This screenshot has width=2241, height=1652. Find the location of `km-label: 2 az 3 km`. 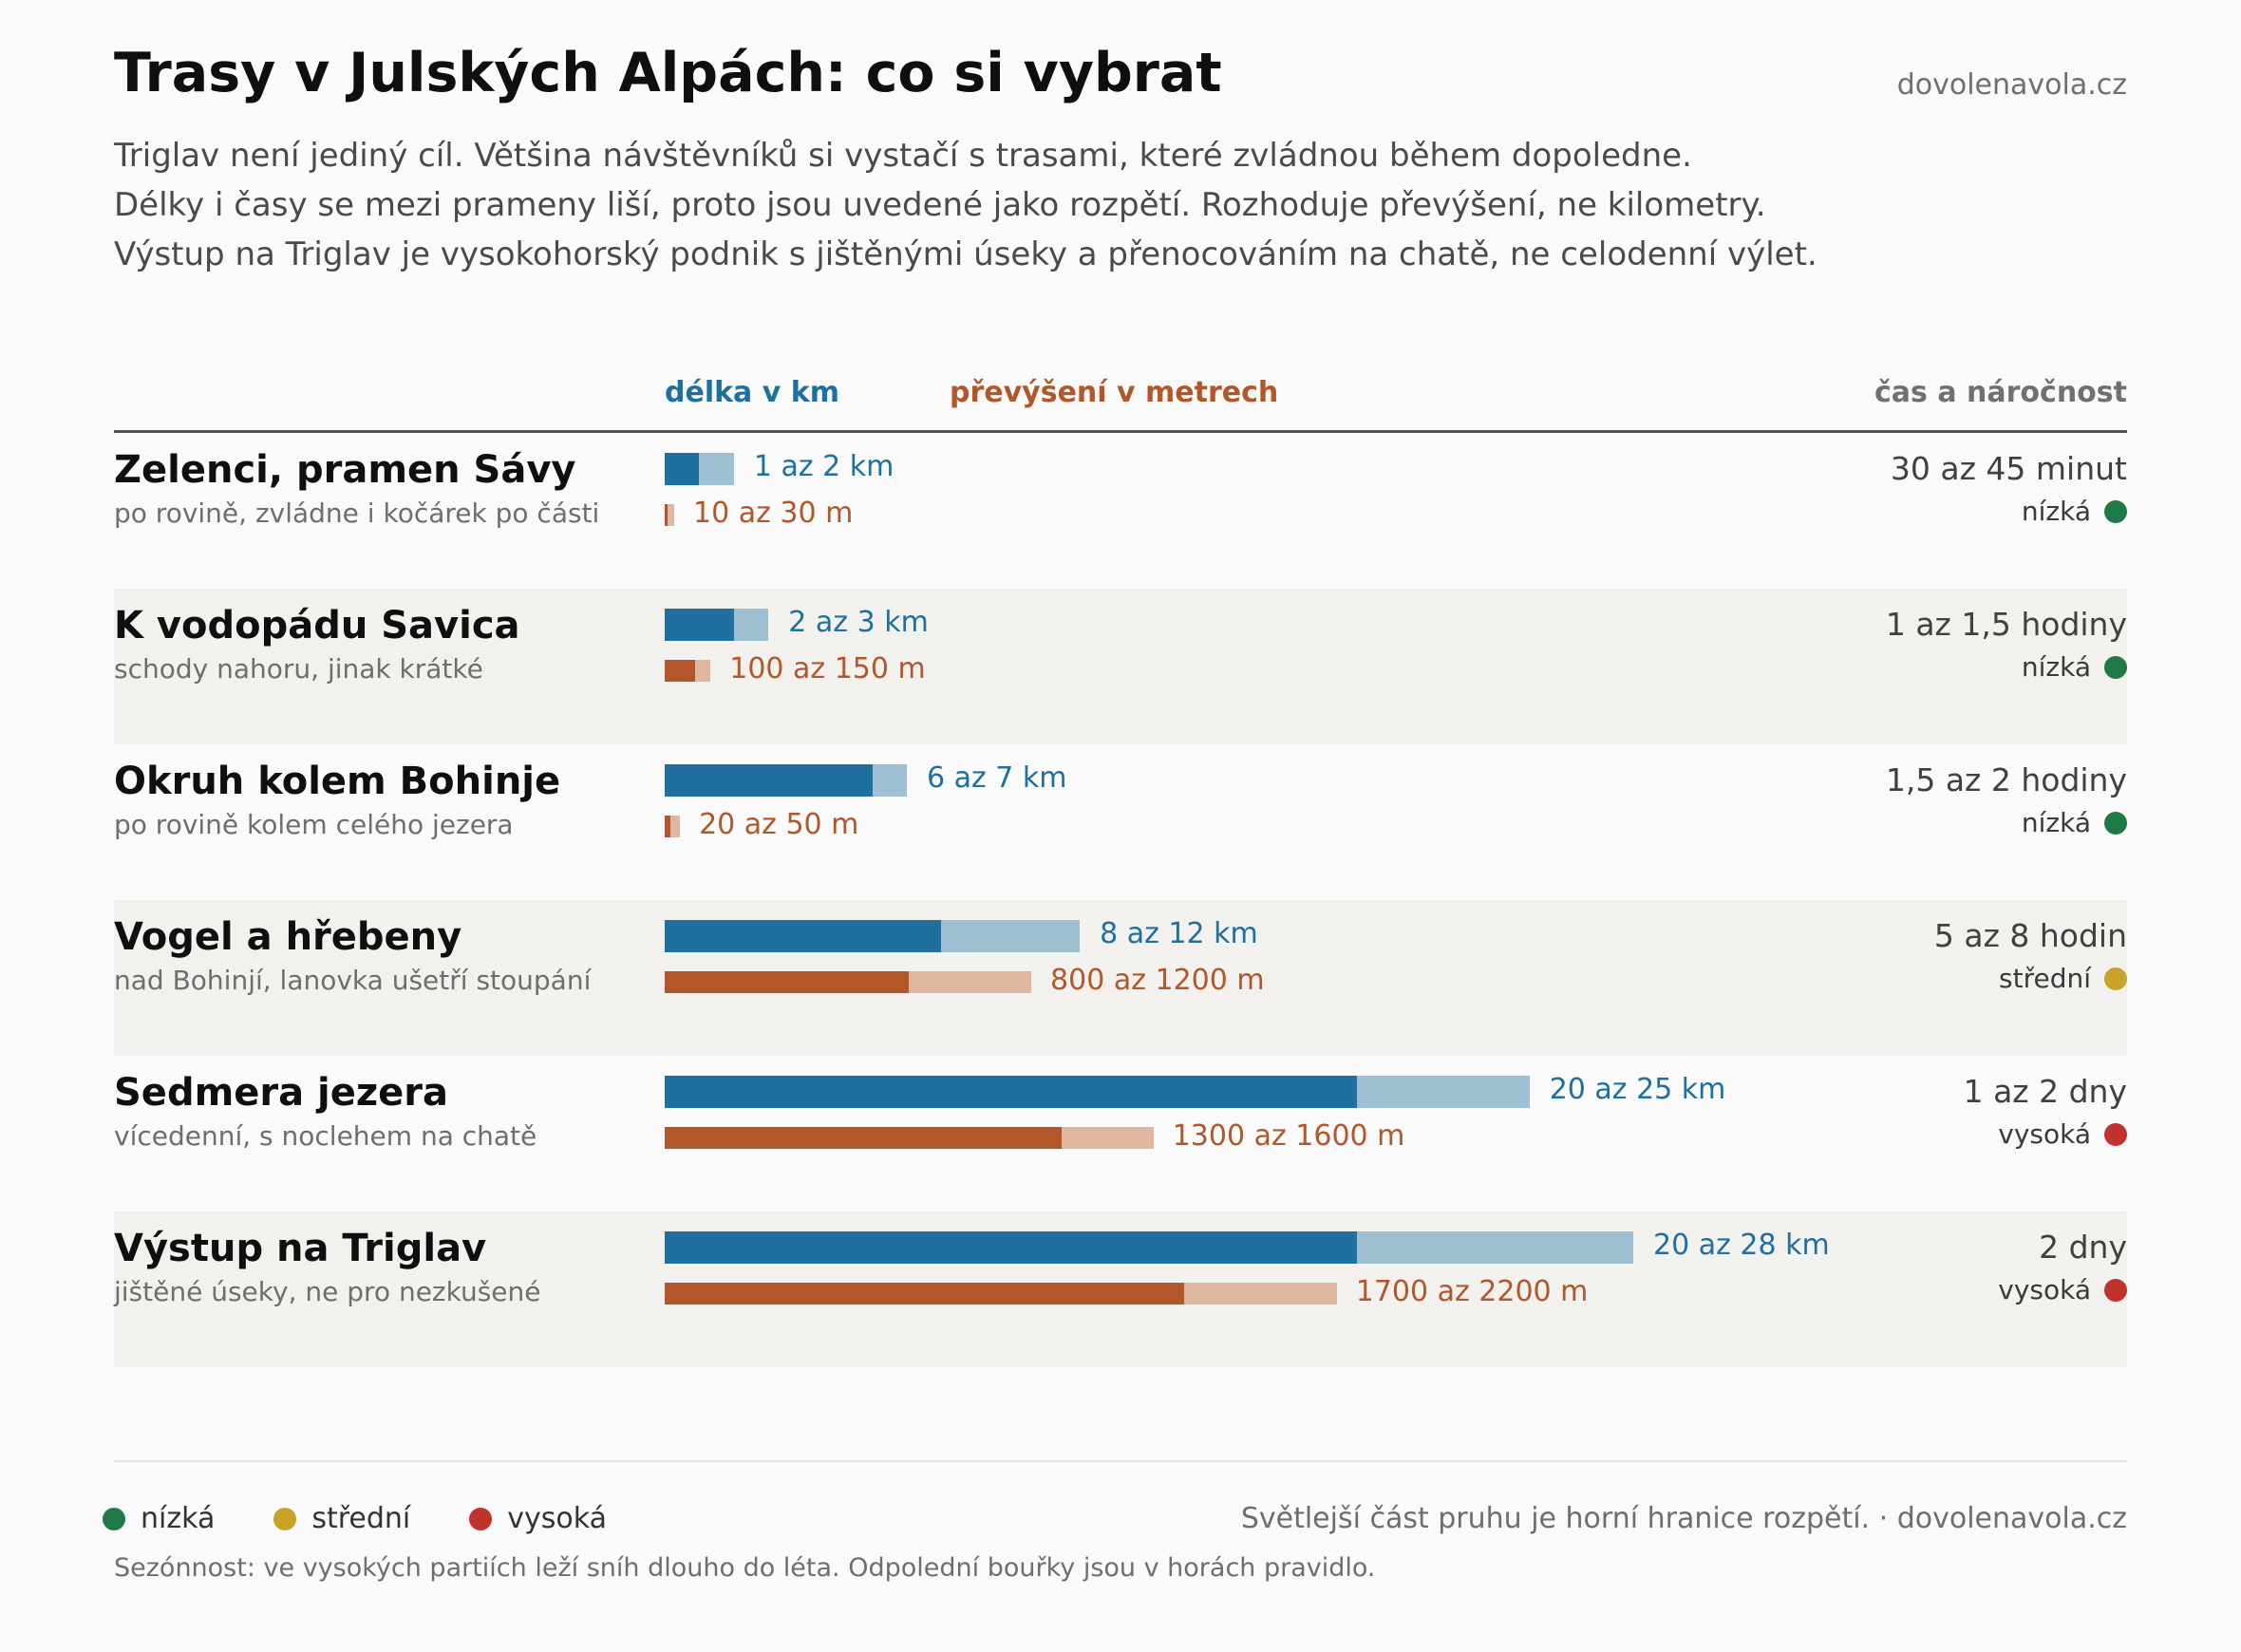

km-label: 2 az 3 km is located at coordinates (858, 622).